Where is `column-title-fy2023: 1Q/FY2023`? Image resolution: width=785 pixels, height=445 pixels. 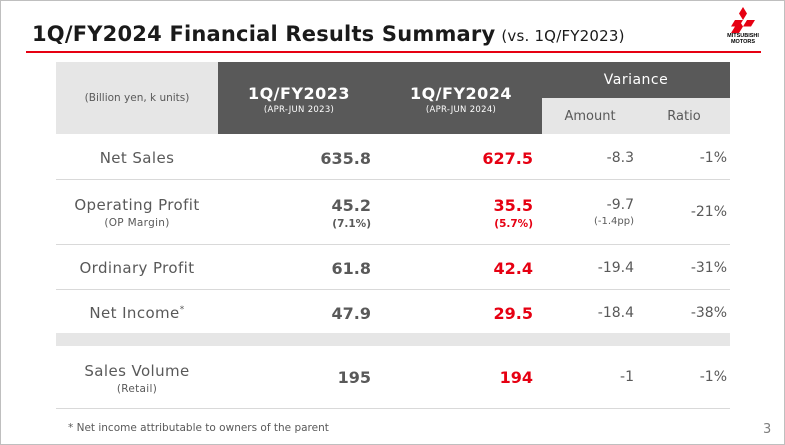 column-title-fy2023: 1Q/FY2023 is located at coordinates (299, 93).